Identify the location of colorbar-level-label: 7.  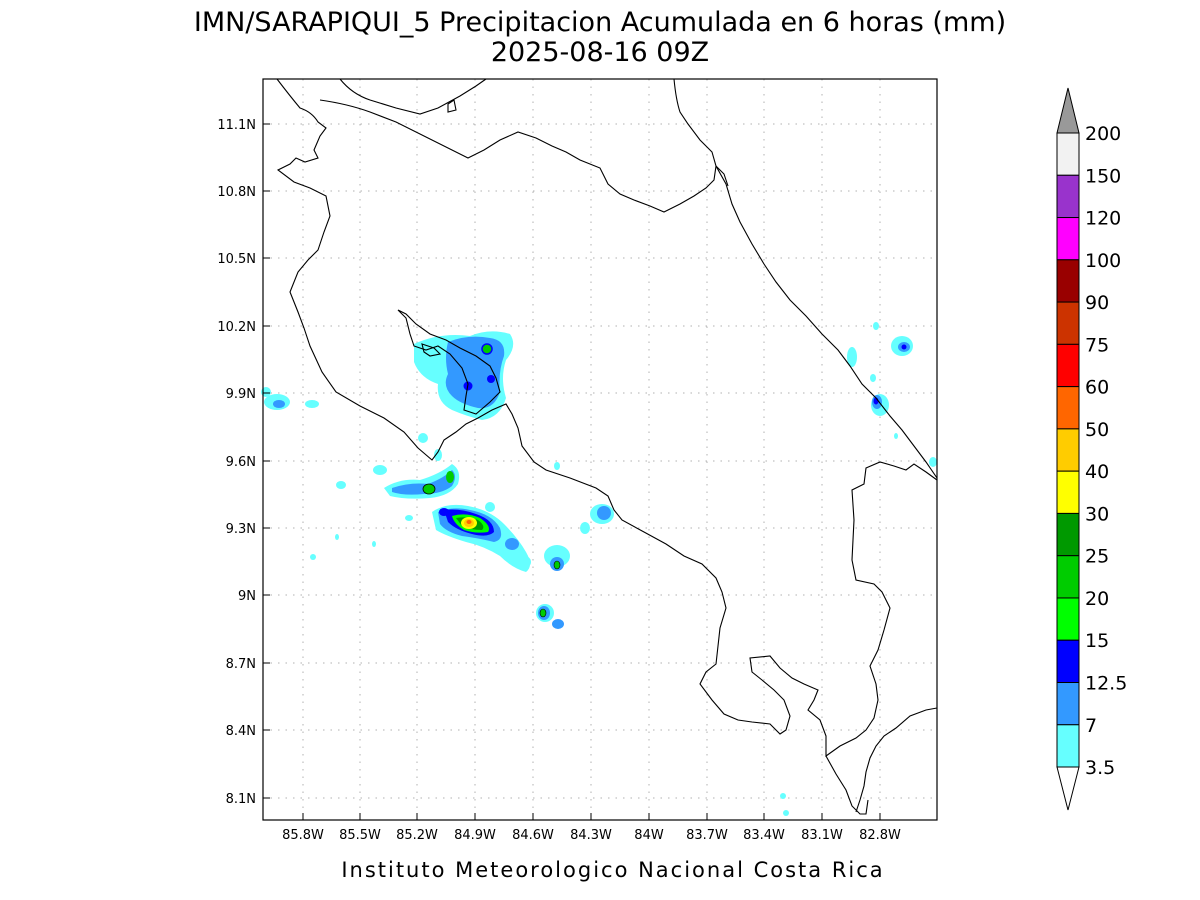
(1091, 726).